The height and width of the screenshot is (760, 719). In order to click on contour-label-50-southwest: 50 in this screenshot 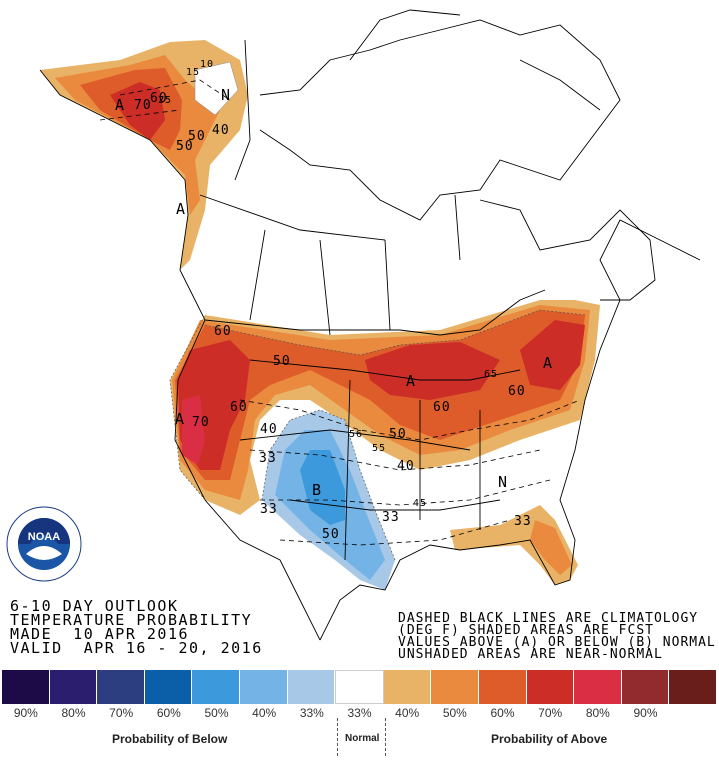, I will do `click(331, 534)`.